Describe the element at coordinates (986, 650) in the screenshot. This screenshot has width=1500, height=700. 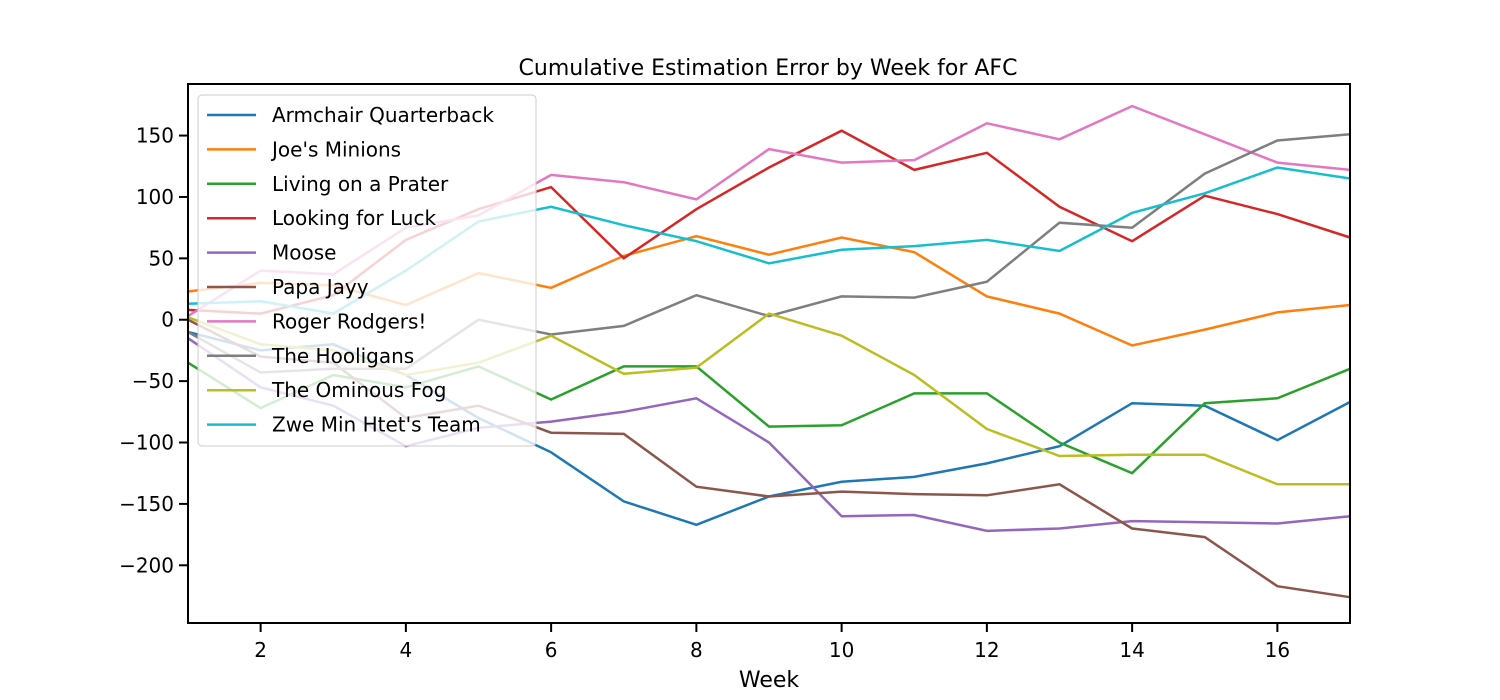
I see `x-tick-label: 12` at that location.